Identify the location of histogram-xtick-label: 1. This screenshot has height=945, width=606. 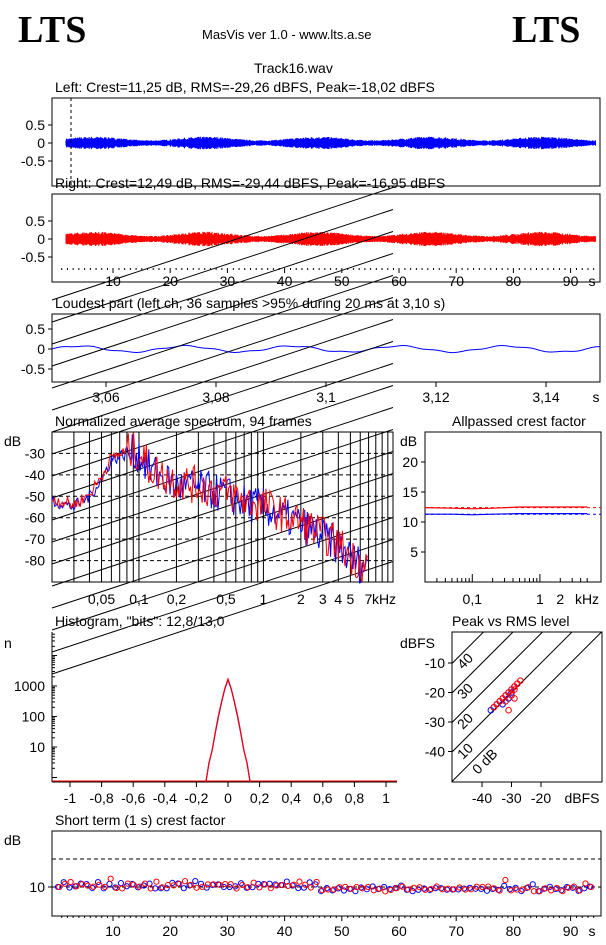
(386, 798).